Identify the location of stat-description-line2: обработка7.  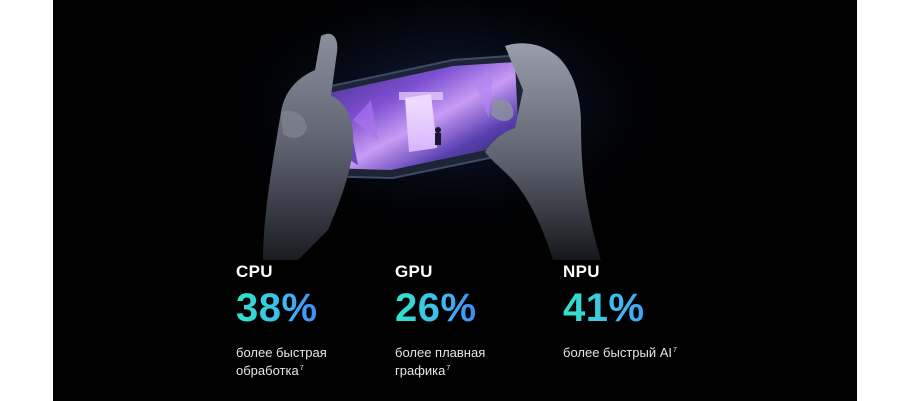
(270, 370).